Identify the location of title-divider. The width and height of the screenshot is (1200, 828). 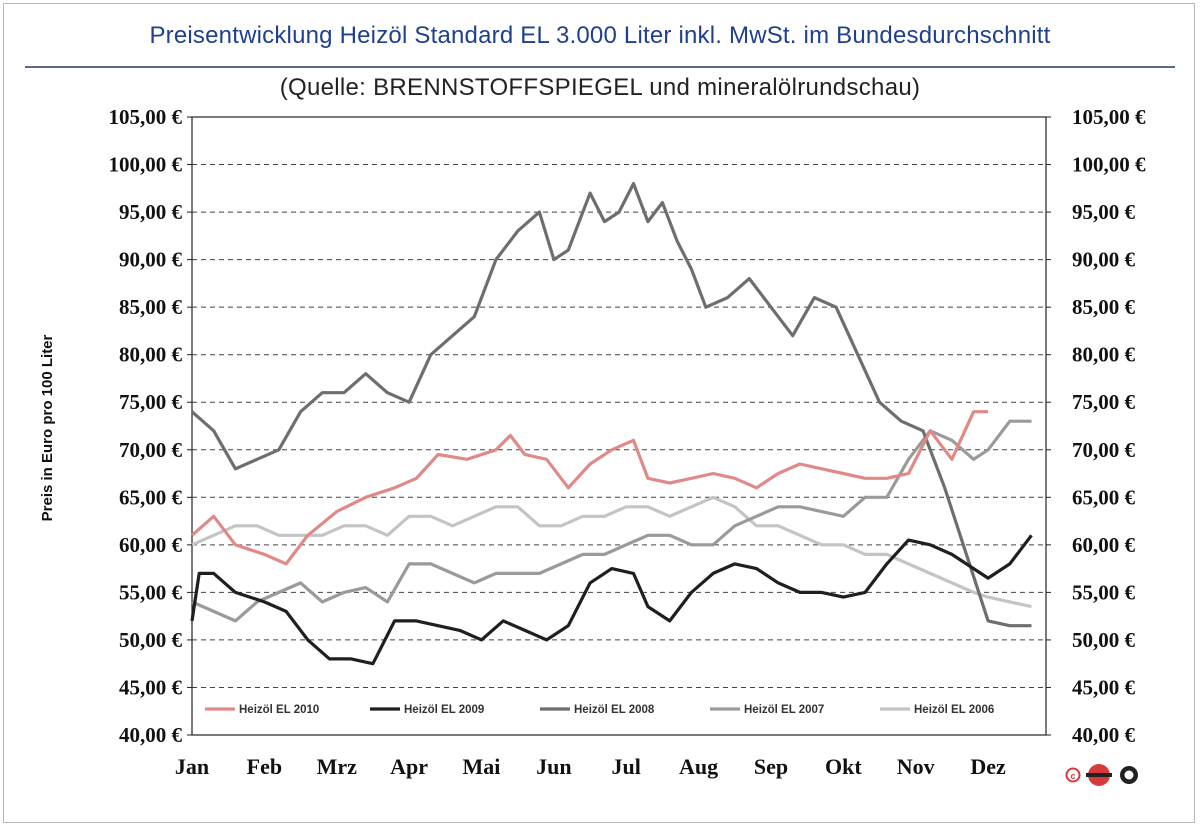
(600, 67).